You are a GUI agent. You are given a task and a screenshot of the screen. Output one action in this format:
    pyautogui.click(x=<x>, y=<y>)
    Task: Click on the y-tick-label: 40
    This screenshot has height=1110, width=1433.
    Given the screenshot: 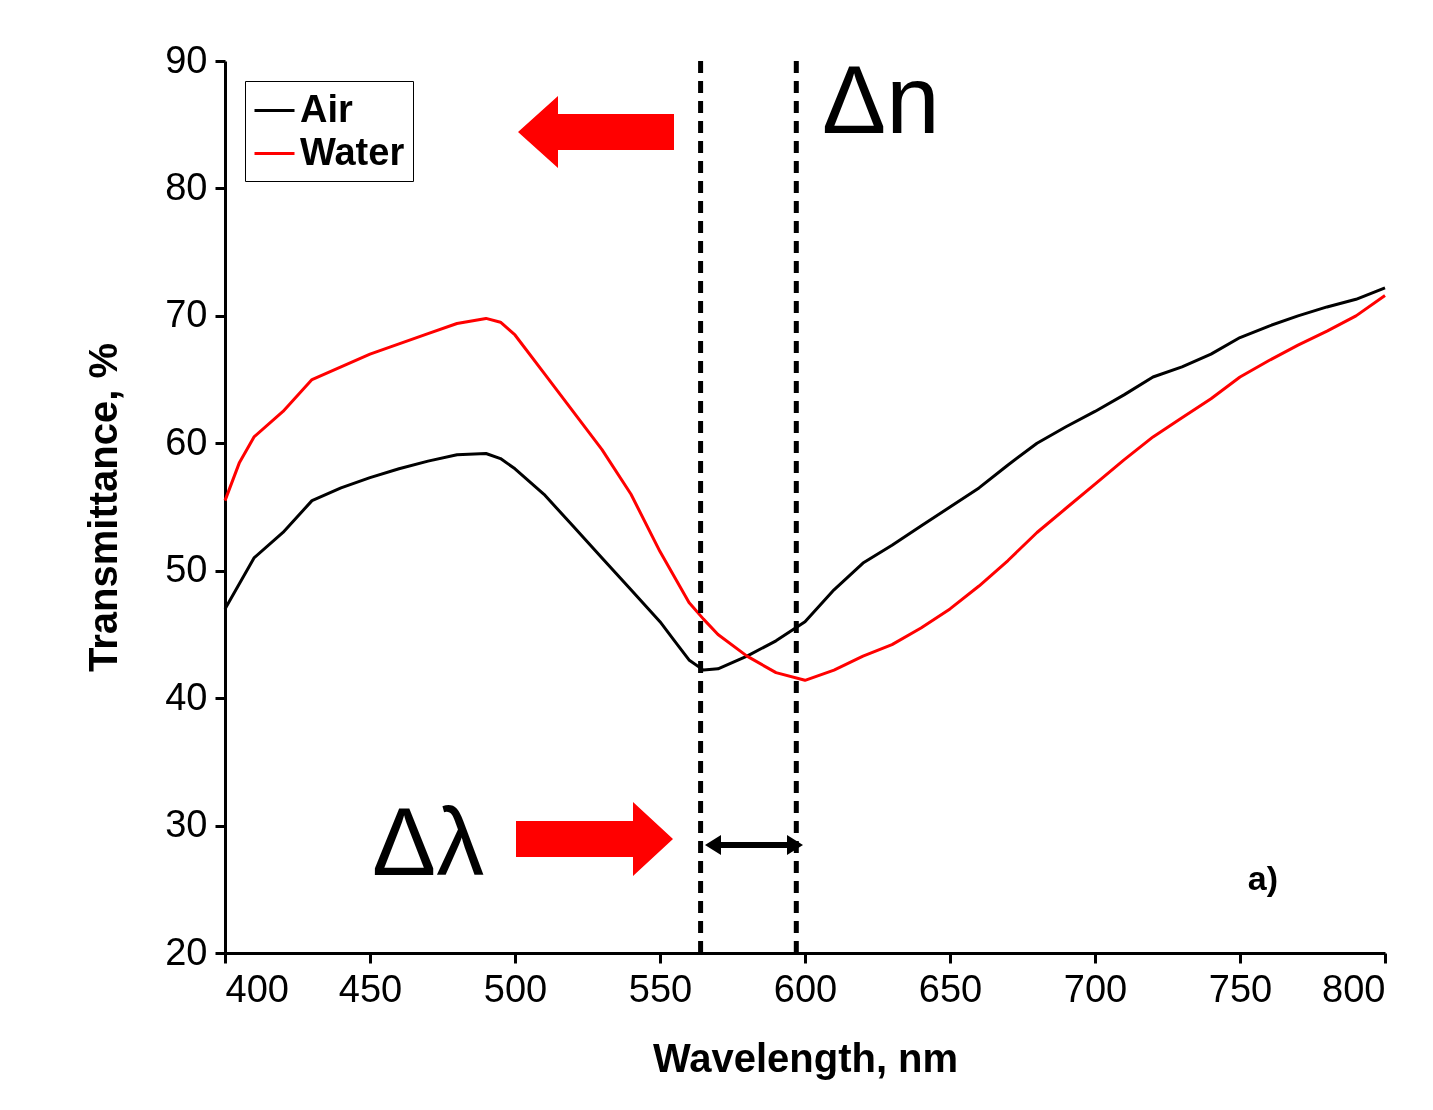 What is the action you would take?
    pyautogui.click(x=186, y=696)
    